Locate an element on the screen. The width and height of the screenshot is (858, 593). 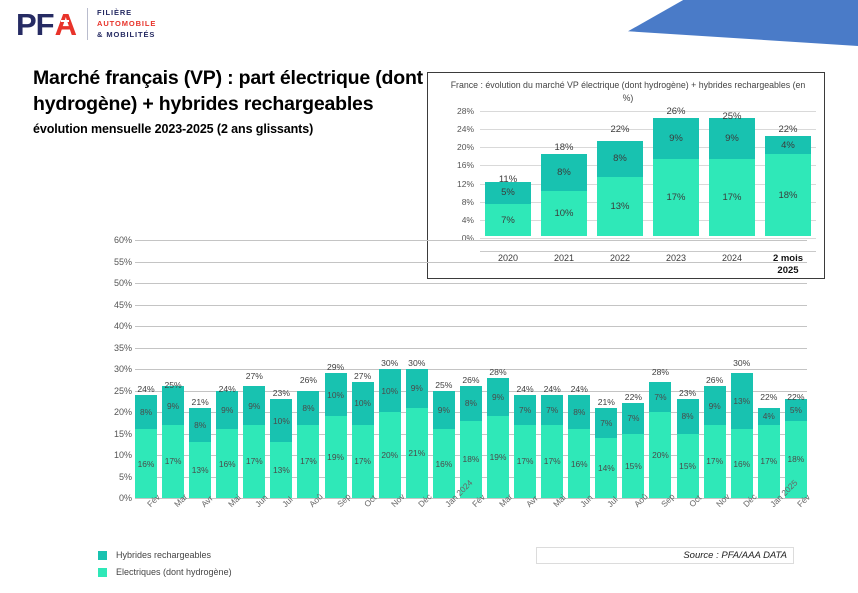
bar-segment-value: 15% is located at coordinates (687, 465).